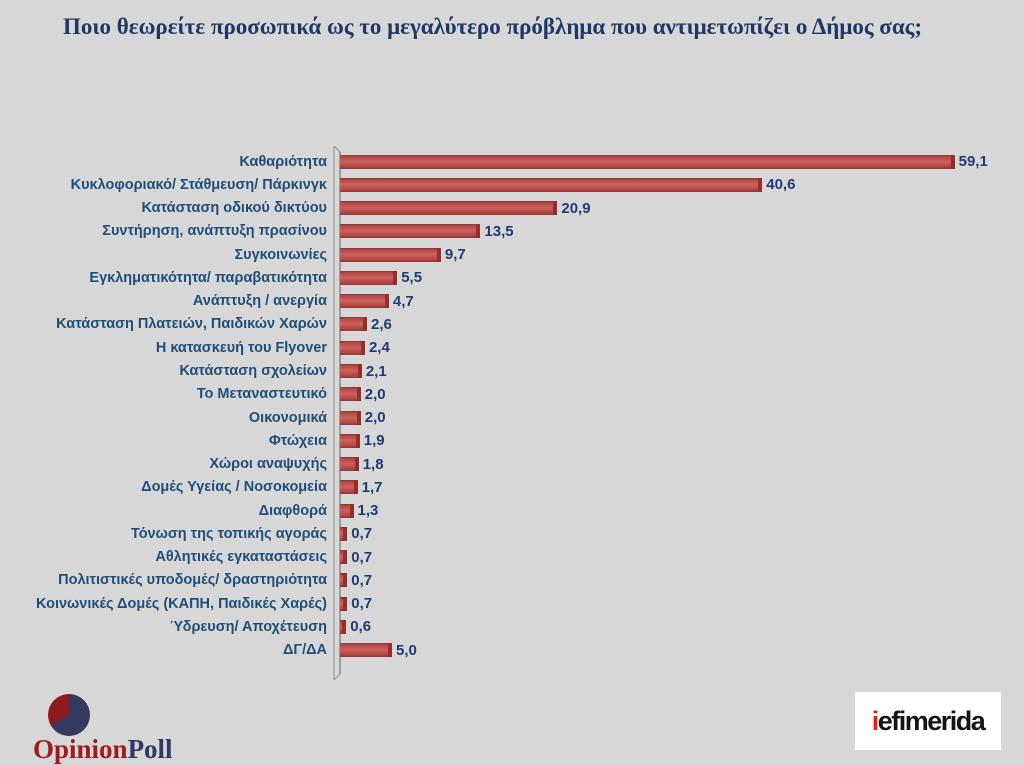  Describe the element at coordinates (406, 650) in the screenshot. I see `value-label: 5,0` at that location.